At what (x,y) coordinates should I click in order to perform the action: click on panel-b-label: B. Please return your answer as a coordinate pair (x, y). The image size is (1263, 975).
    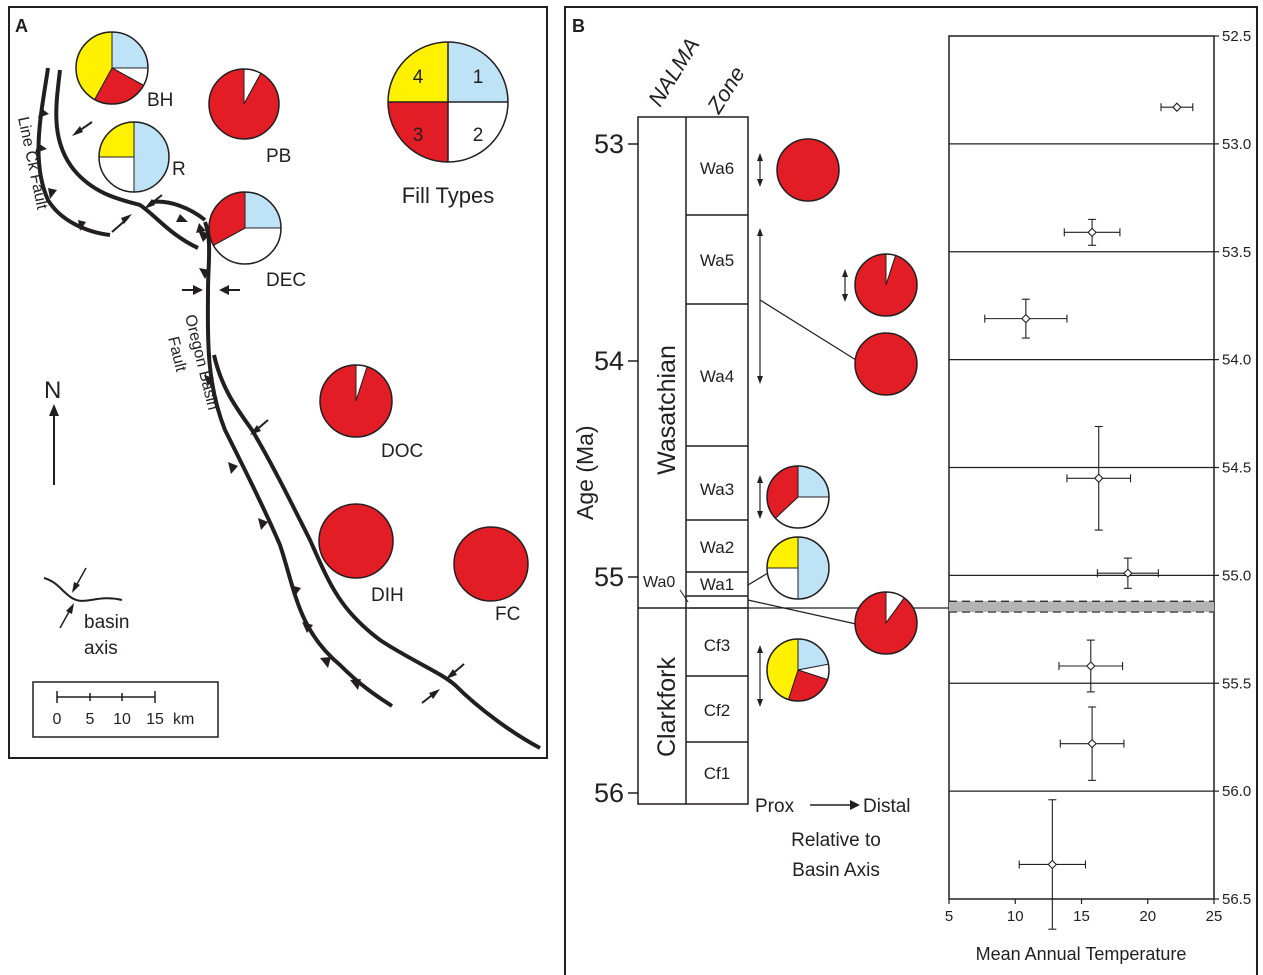
    Looking at the image, I should click on (578, 26).